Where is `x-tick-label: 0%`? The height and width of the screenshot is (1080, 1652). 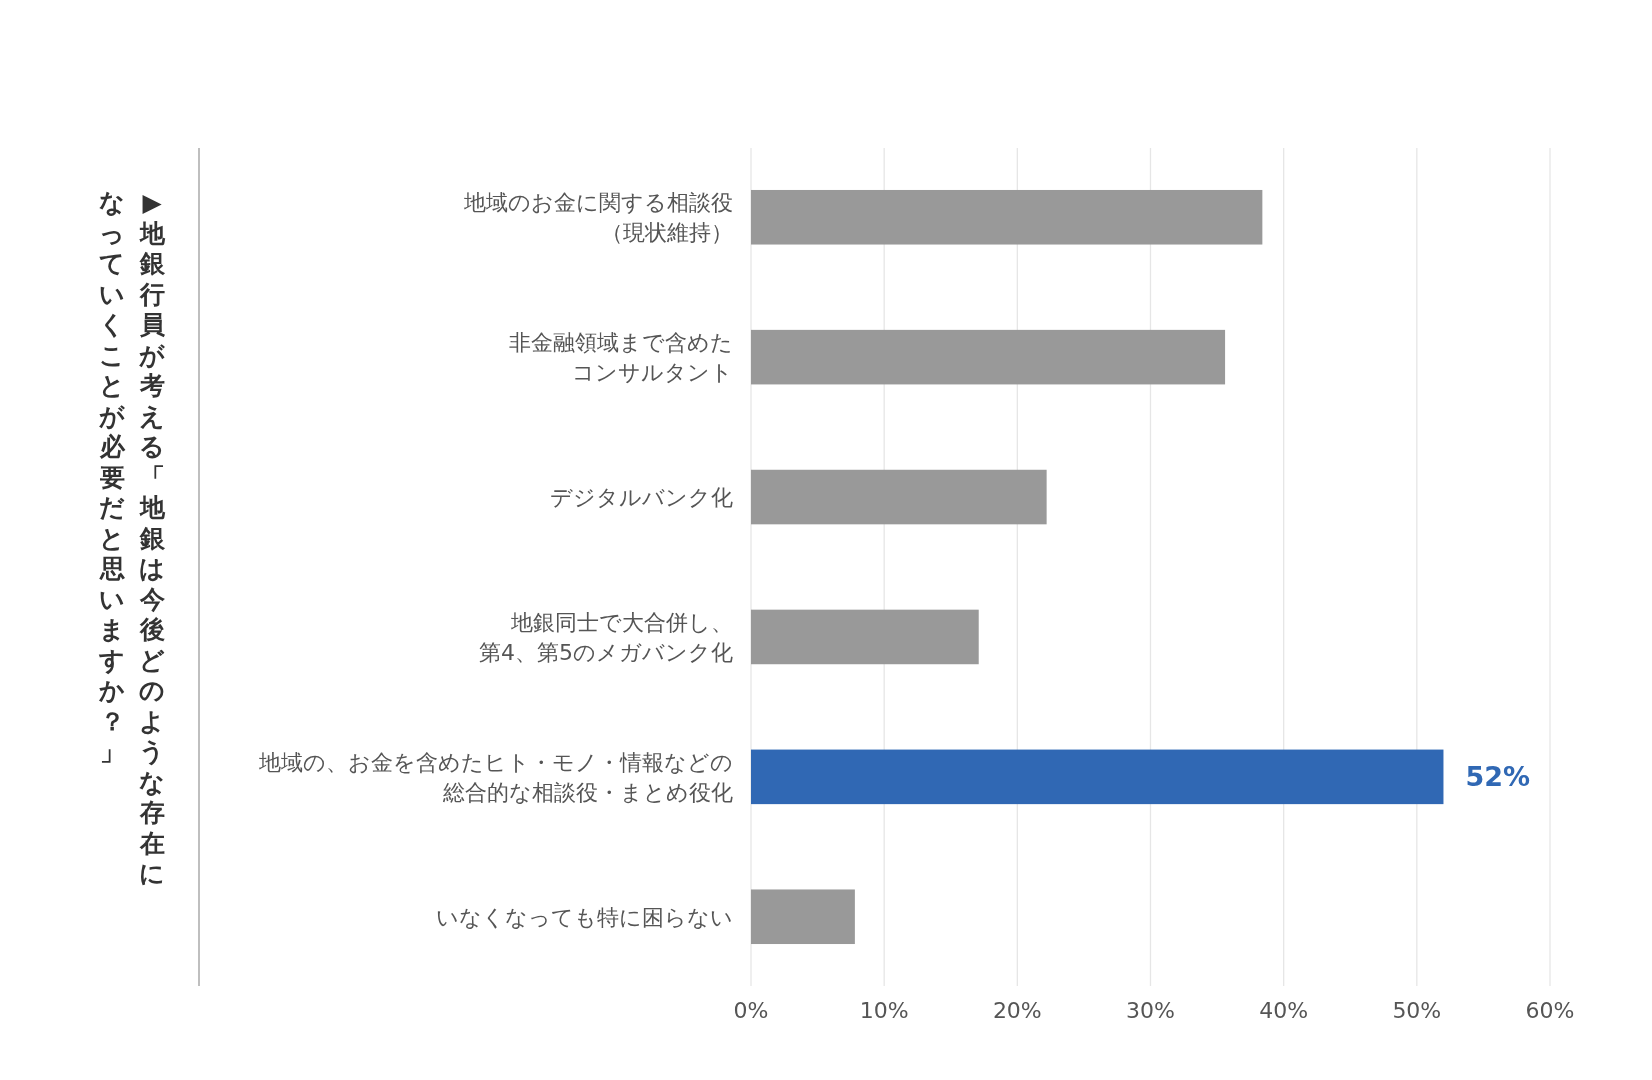 x-tick-label: 0% is located at coordinates (751, 1010).